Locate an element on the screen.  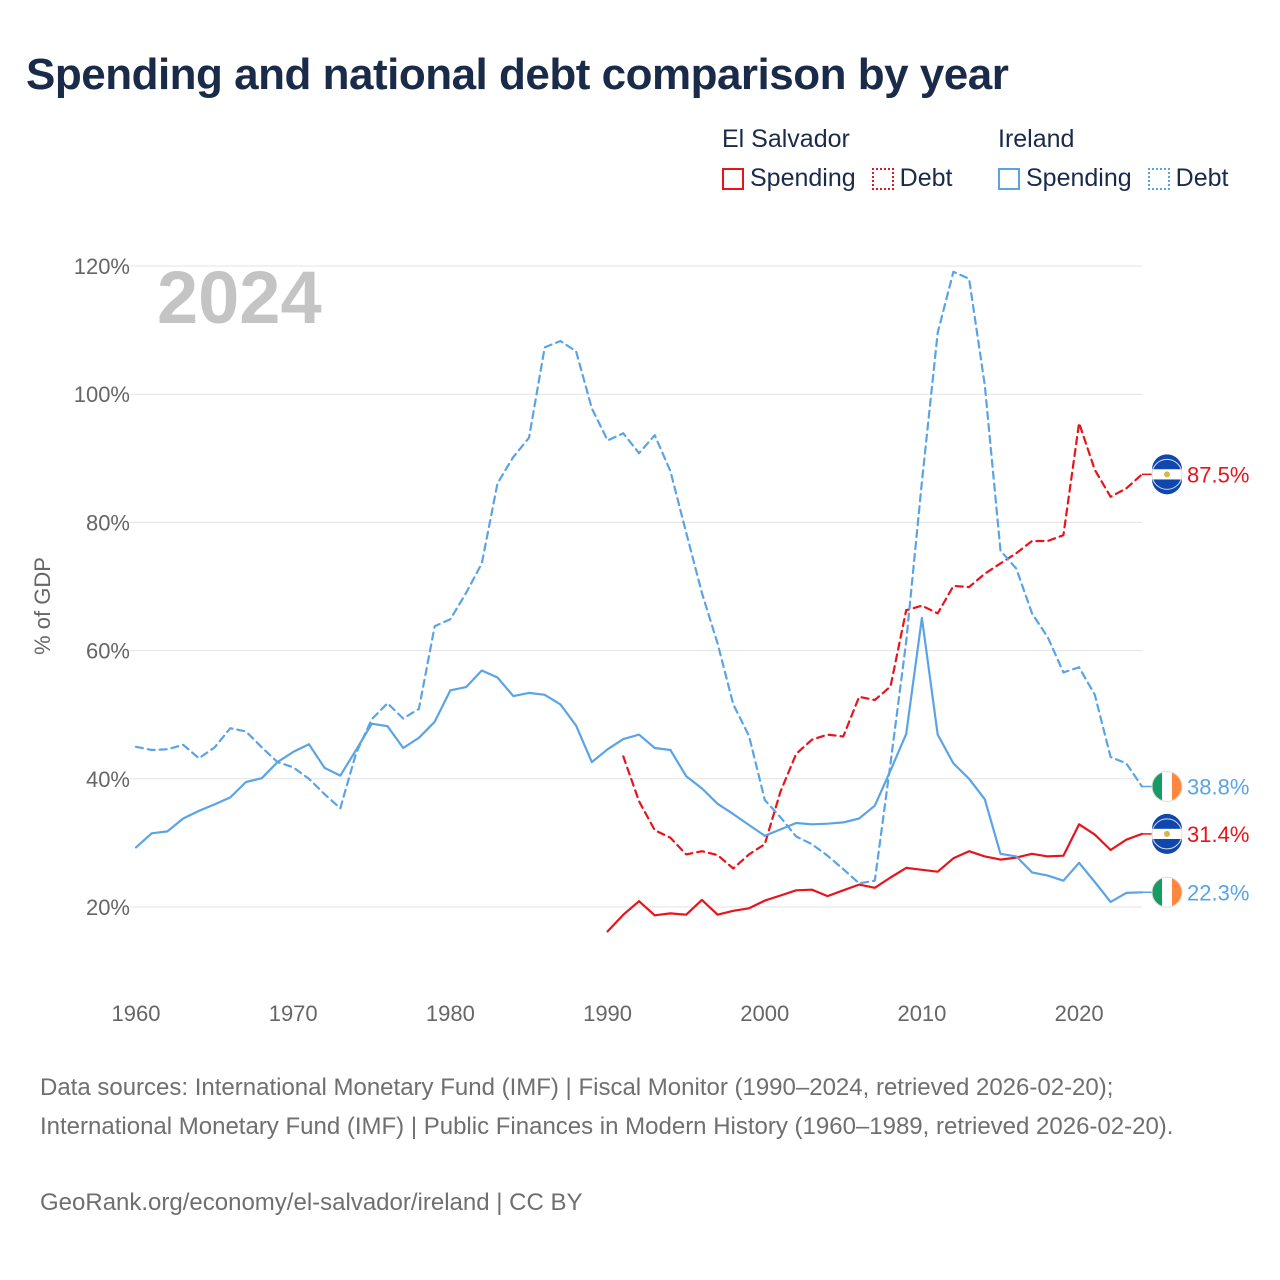
legend-item-el-salvador-spending: Spending is located at coordinates (789, 178).